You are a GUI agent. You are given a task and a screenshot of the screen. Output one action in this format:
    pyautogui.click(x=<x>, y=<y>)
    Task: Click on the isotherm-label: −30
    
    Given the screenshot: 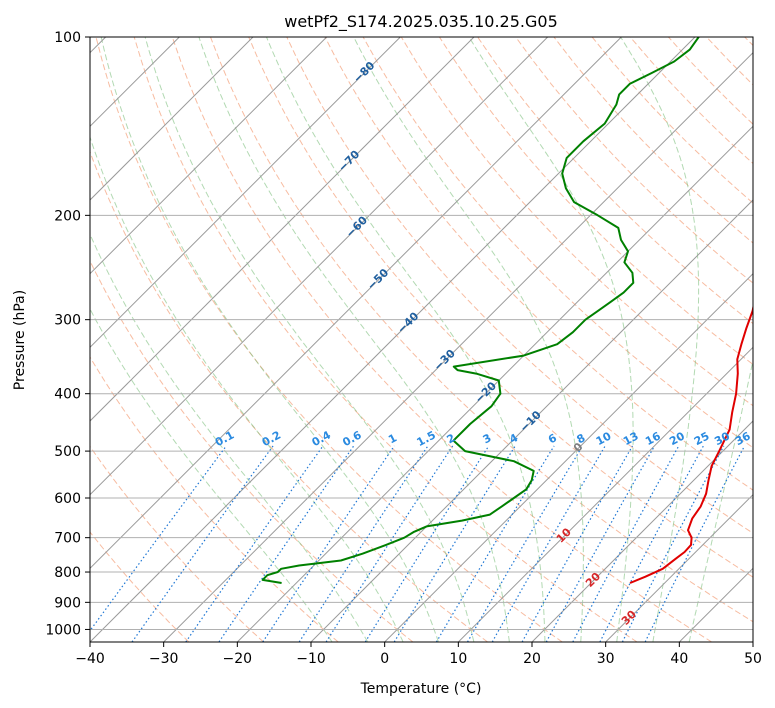 What is the action you would take?
    pyautogui.click(x=444, y=360)
    